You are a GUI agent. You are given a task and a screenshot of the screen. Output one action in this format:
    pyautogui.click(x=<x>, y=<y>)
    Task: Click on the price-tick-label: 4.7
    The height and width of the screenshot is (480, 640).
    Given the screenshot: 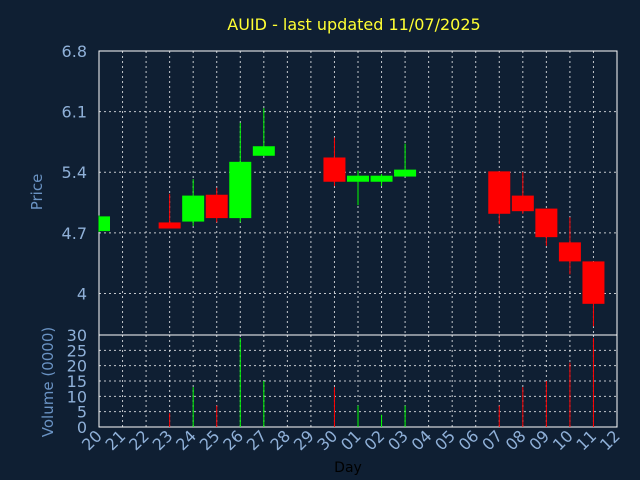 What is the action you would take?
    pyautogui.click(x=74, y=233)
    